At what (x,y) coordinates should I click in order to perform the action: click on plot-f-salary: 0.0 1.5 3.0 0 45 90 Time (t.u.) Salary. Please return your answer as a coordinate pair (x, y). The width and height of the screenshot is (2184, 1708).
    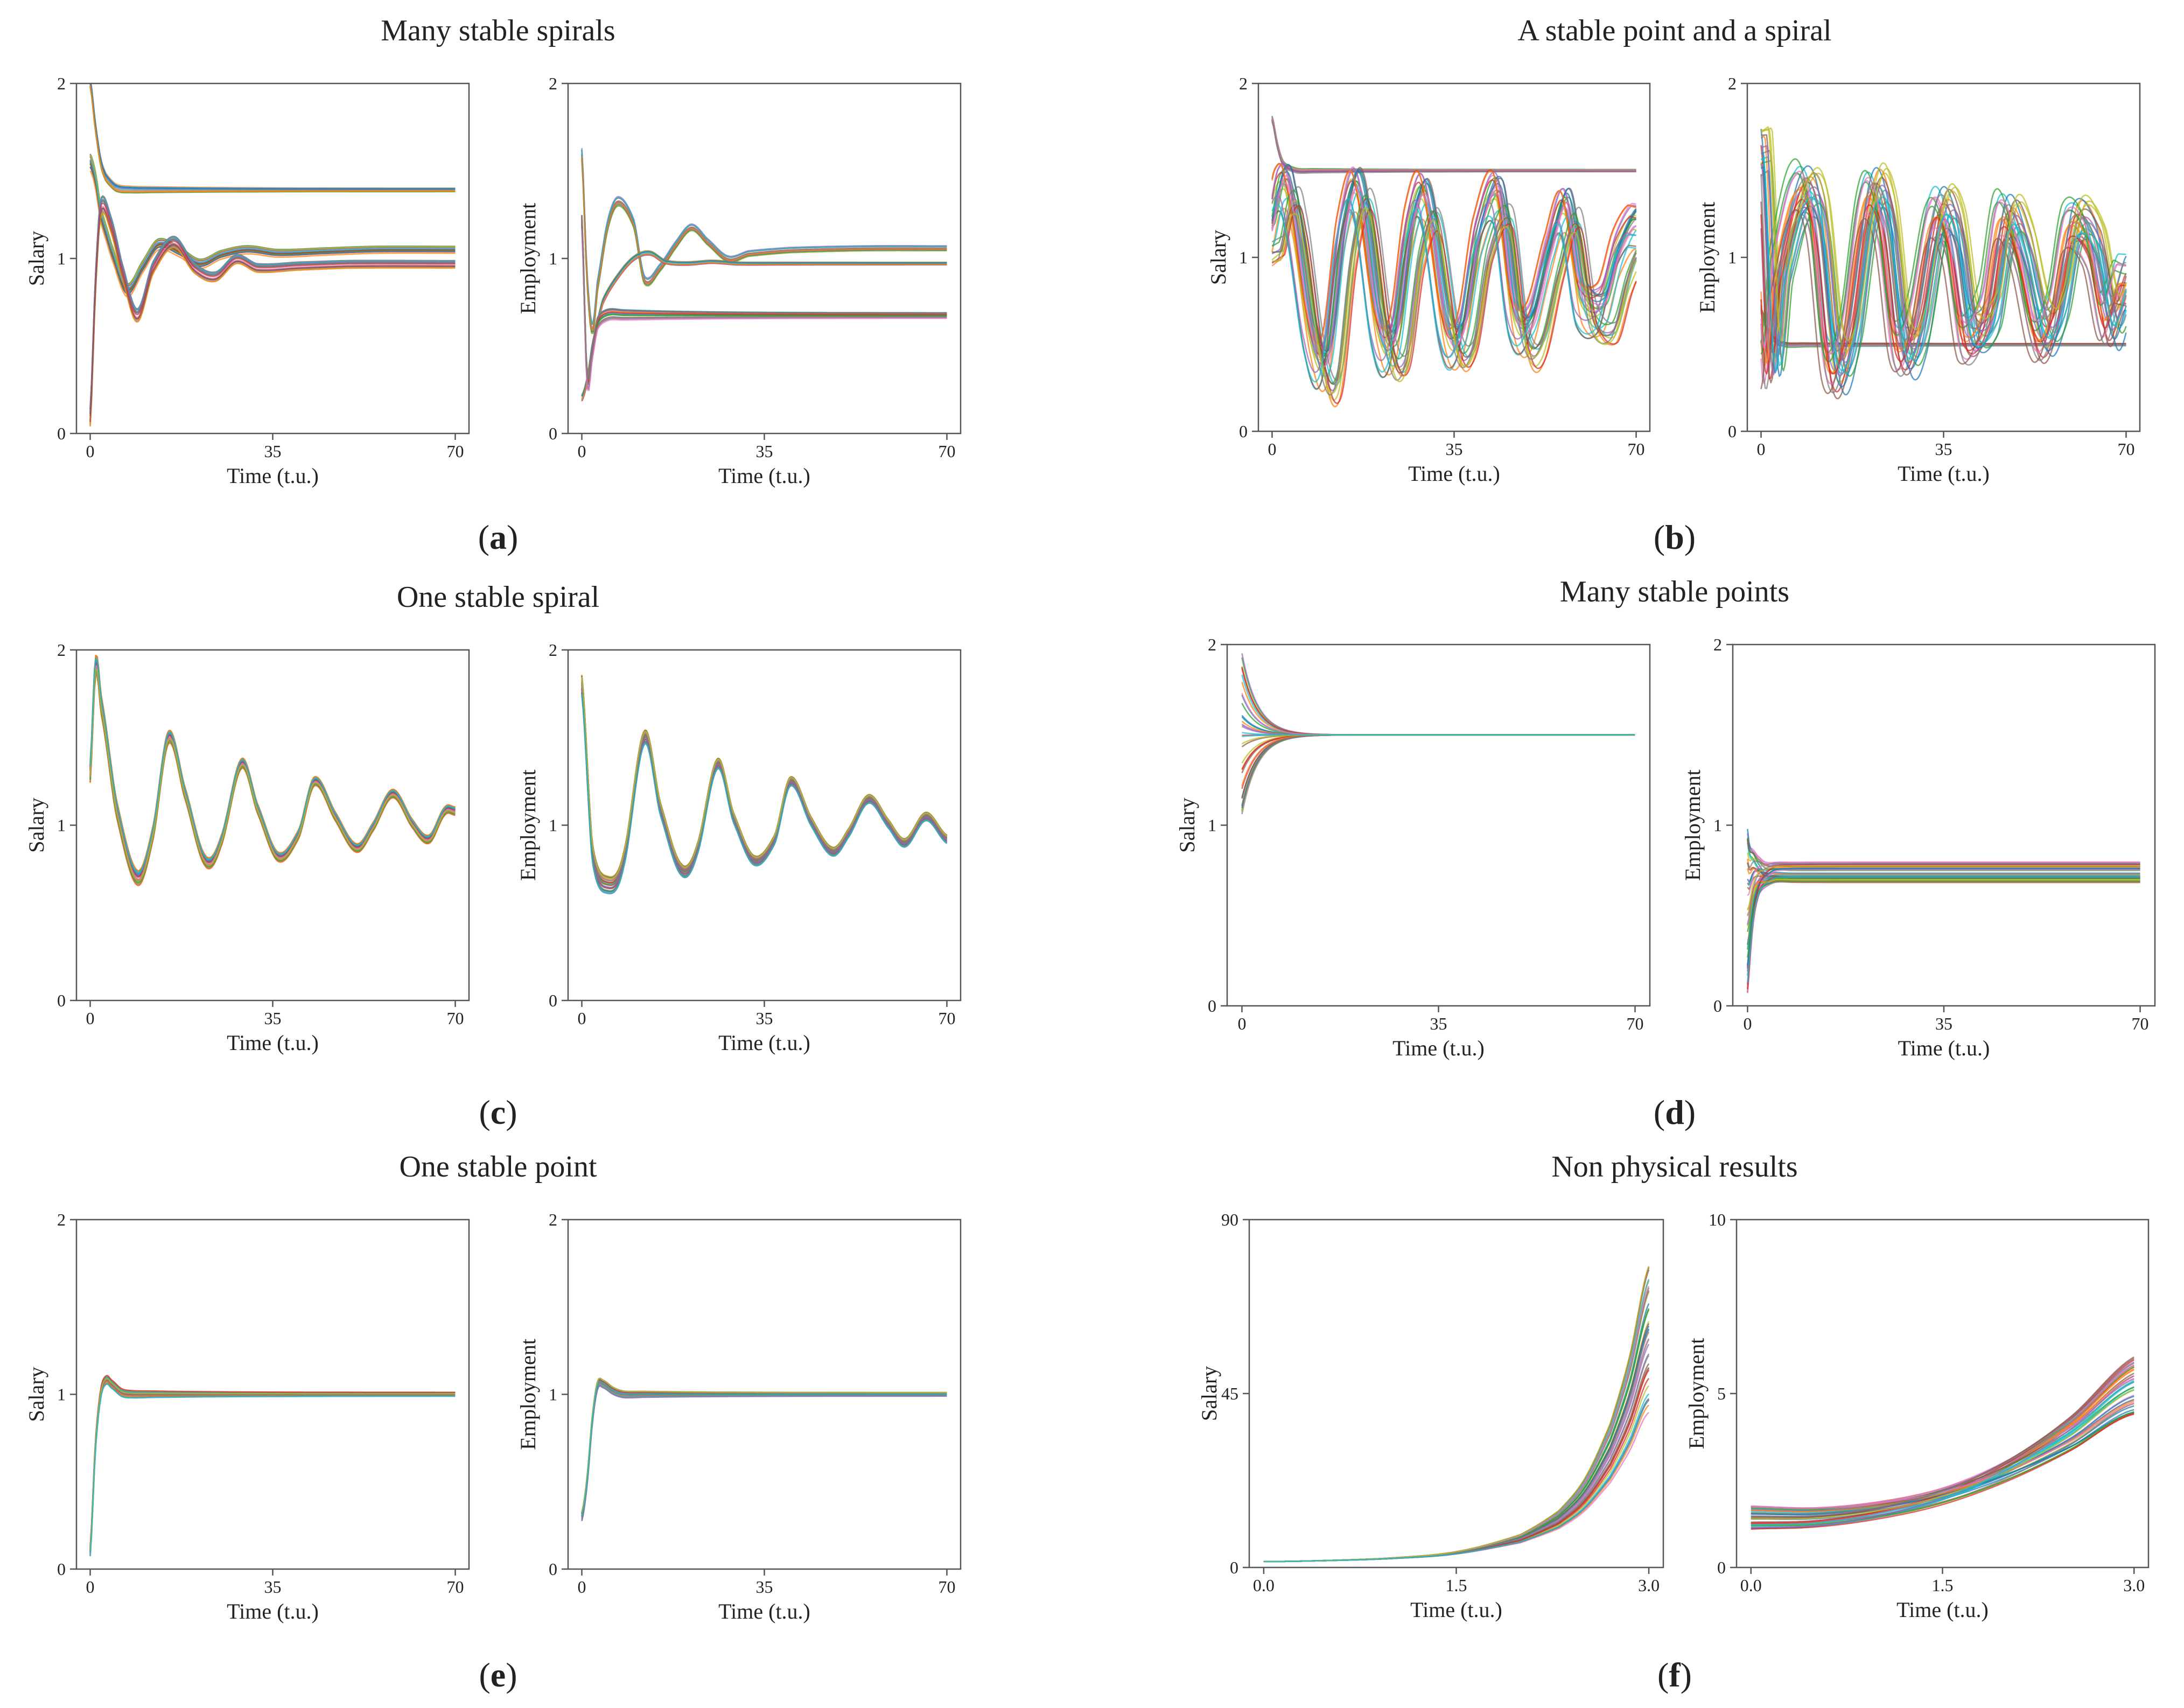
    Looking at the image, I should click on (1430, 1416).